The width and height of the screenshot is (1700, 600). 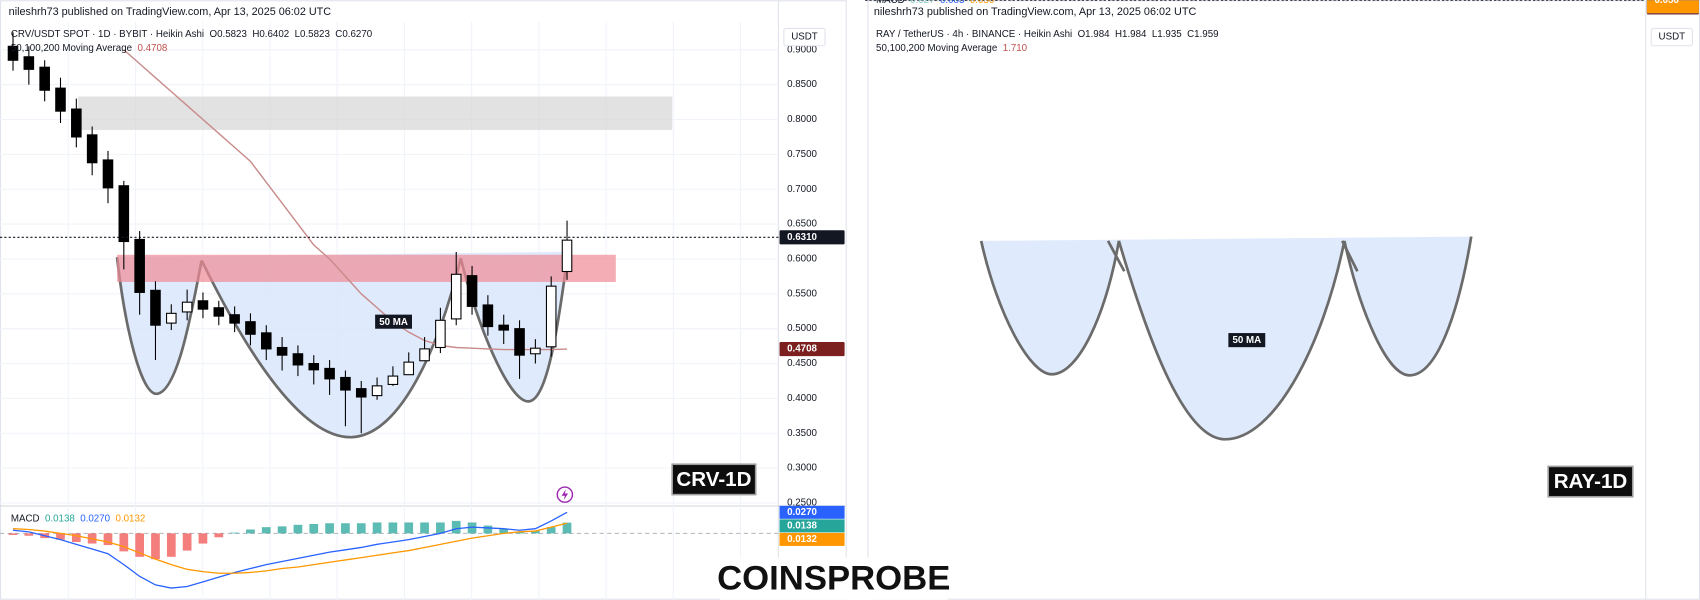 I want to click on ma-legend: 50,100,200 Moving Average 1.710, so click(x=952, y=48).